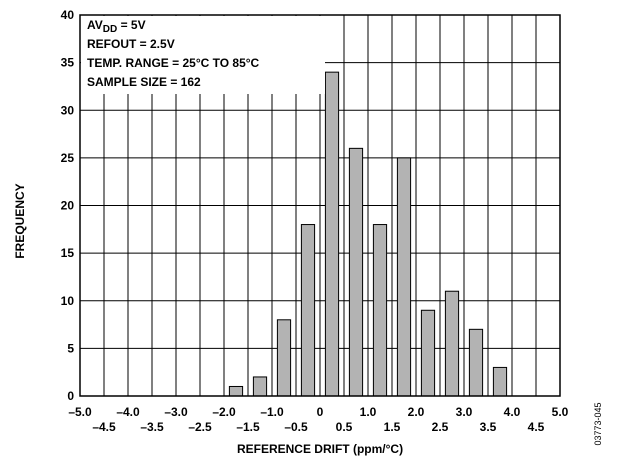 The image size is (621, 460). What do you see at coordinates (68, 15) in the screenshot?
I see `y-tick-label: 40` at bounding box center [68, 15].